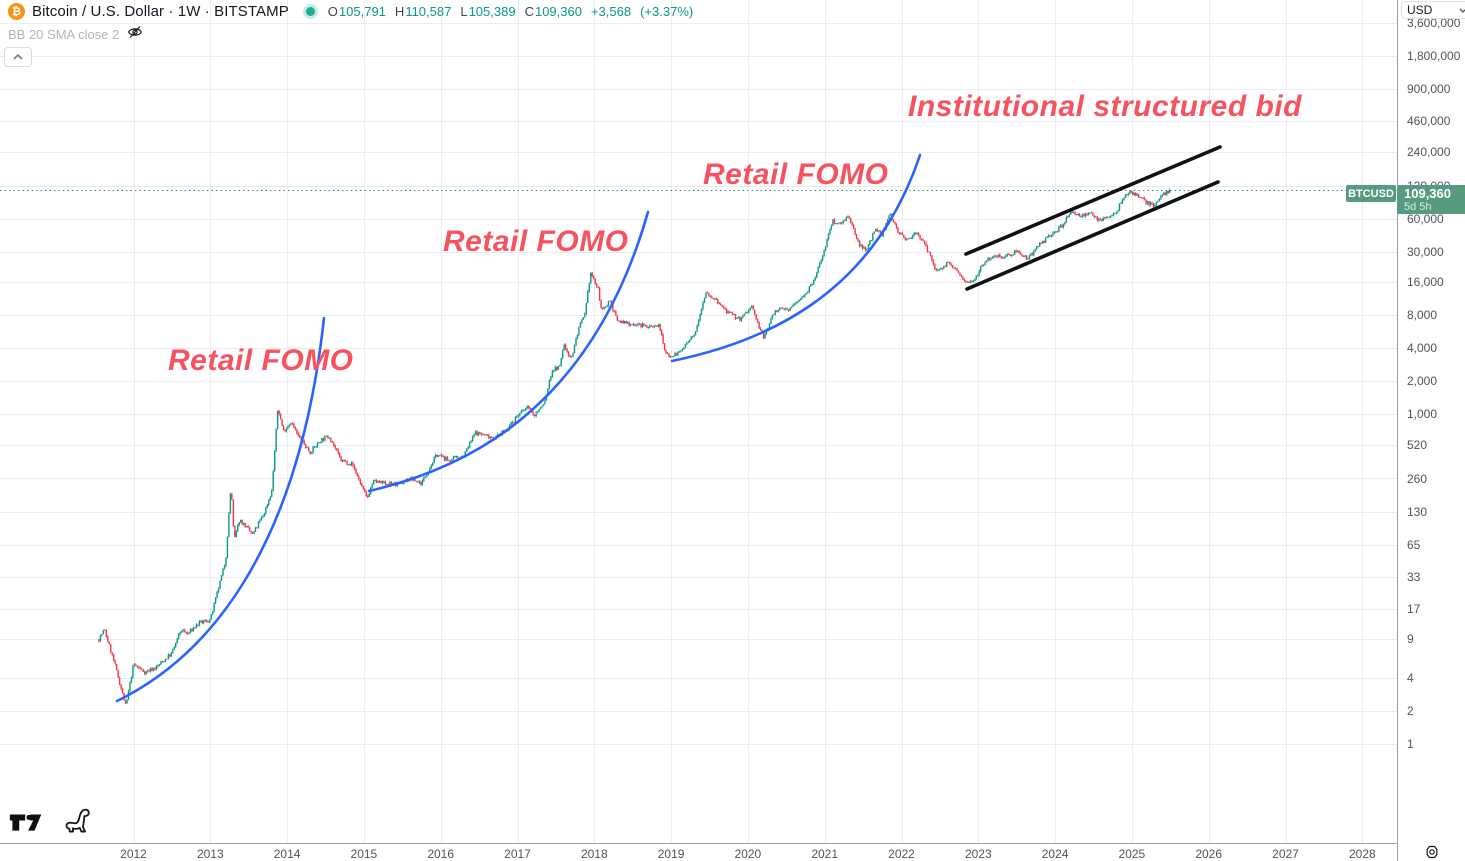 This screenshot has height=861, width=1465. Describe the element at coordinates (517, 854) in the screenshot. I see `time-tick-label: 2017` at that location.